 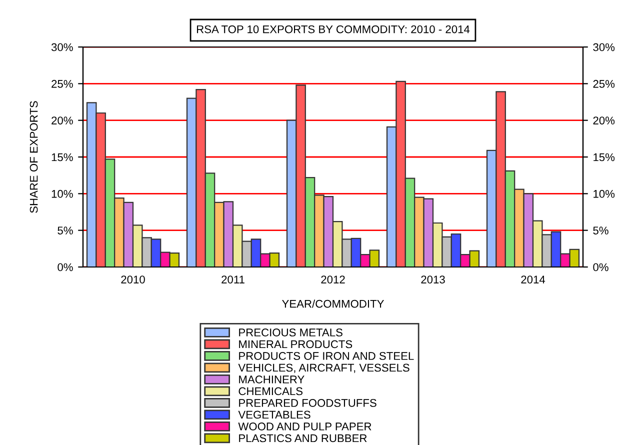 I want to click on legend-label: PRECIOUS METALS, so click(x=290, y=332).